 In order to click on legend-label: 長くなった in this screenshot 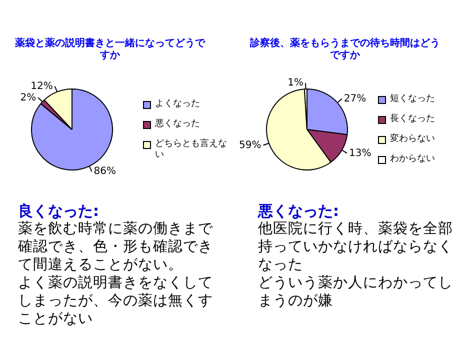, I will do `click(412, 119)`.